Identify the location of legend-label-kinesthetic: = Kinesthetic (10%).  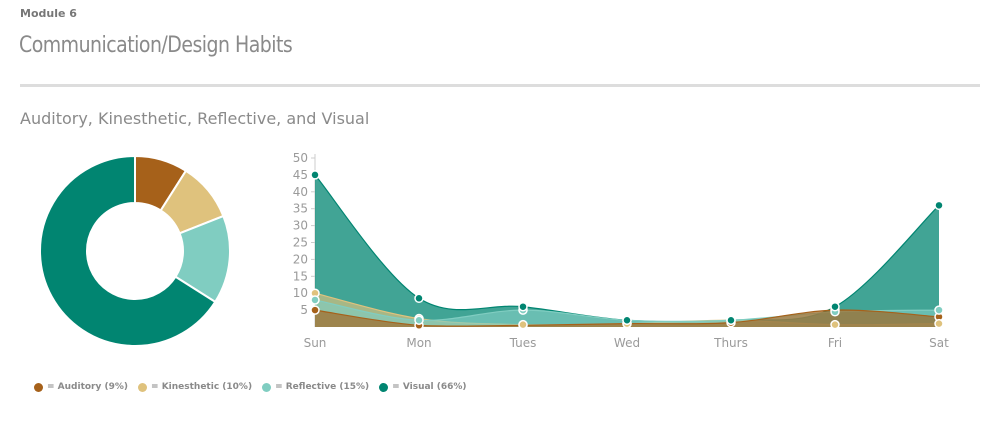
(202, 387).